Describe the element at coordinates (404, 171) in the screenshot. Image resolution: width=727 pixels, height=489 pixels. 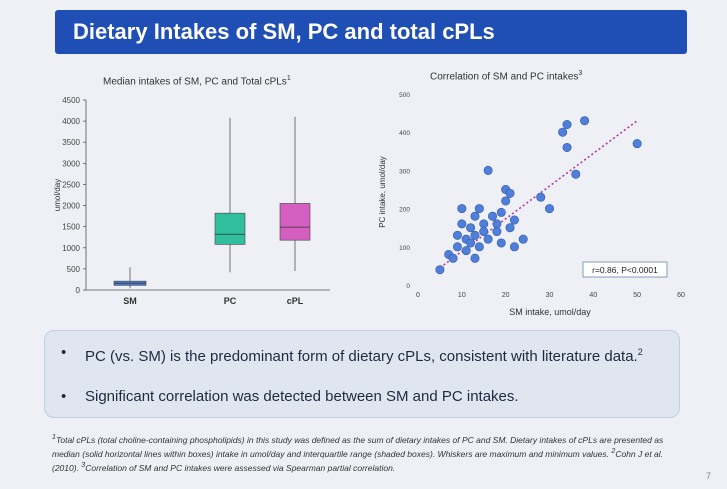
I see `scatter-y-tick-label: 300` at that location.